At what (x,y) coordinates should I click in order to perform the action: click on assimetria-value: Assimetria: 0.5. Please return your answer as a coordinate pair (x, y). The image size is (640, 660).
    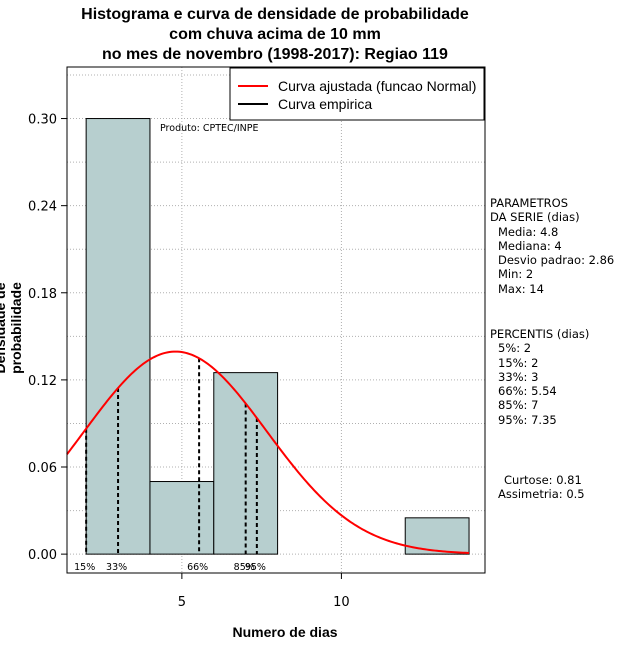
    Looking at the image, I should click on (541, 494).